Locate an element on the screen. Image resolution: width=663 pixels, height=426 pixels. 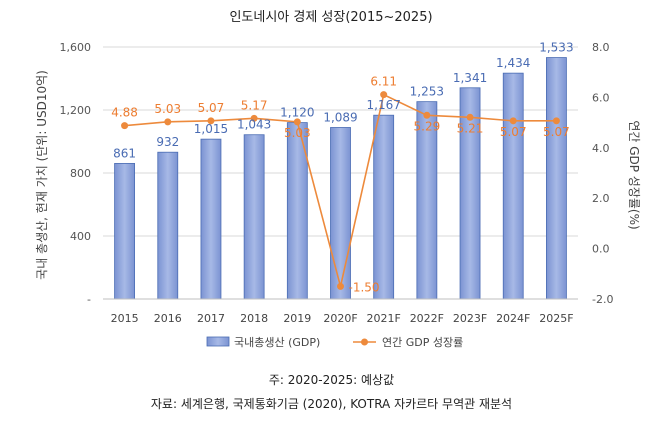
forecast-note: 주: 2020-2025: 예상값 is located at coordinates (331, 380).